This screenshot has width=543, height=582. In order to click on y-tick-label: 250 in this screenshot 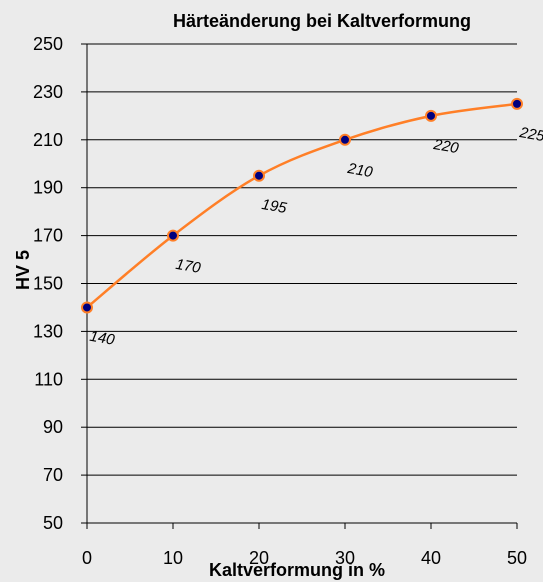, I will do `click(48, 44)`.